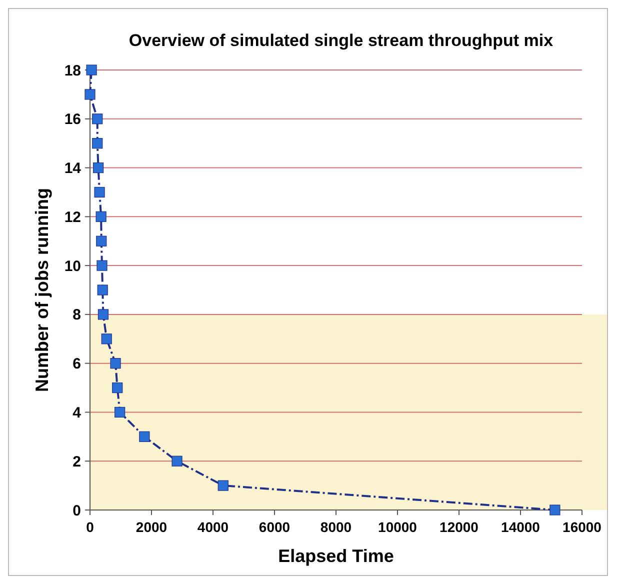 The image size is (617, 585). What do you see at coordinates (42, 290) in the screenshot?
I see `y-axis-title: Number of jobs running` at bounding box center [42, 290].